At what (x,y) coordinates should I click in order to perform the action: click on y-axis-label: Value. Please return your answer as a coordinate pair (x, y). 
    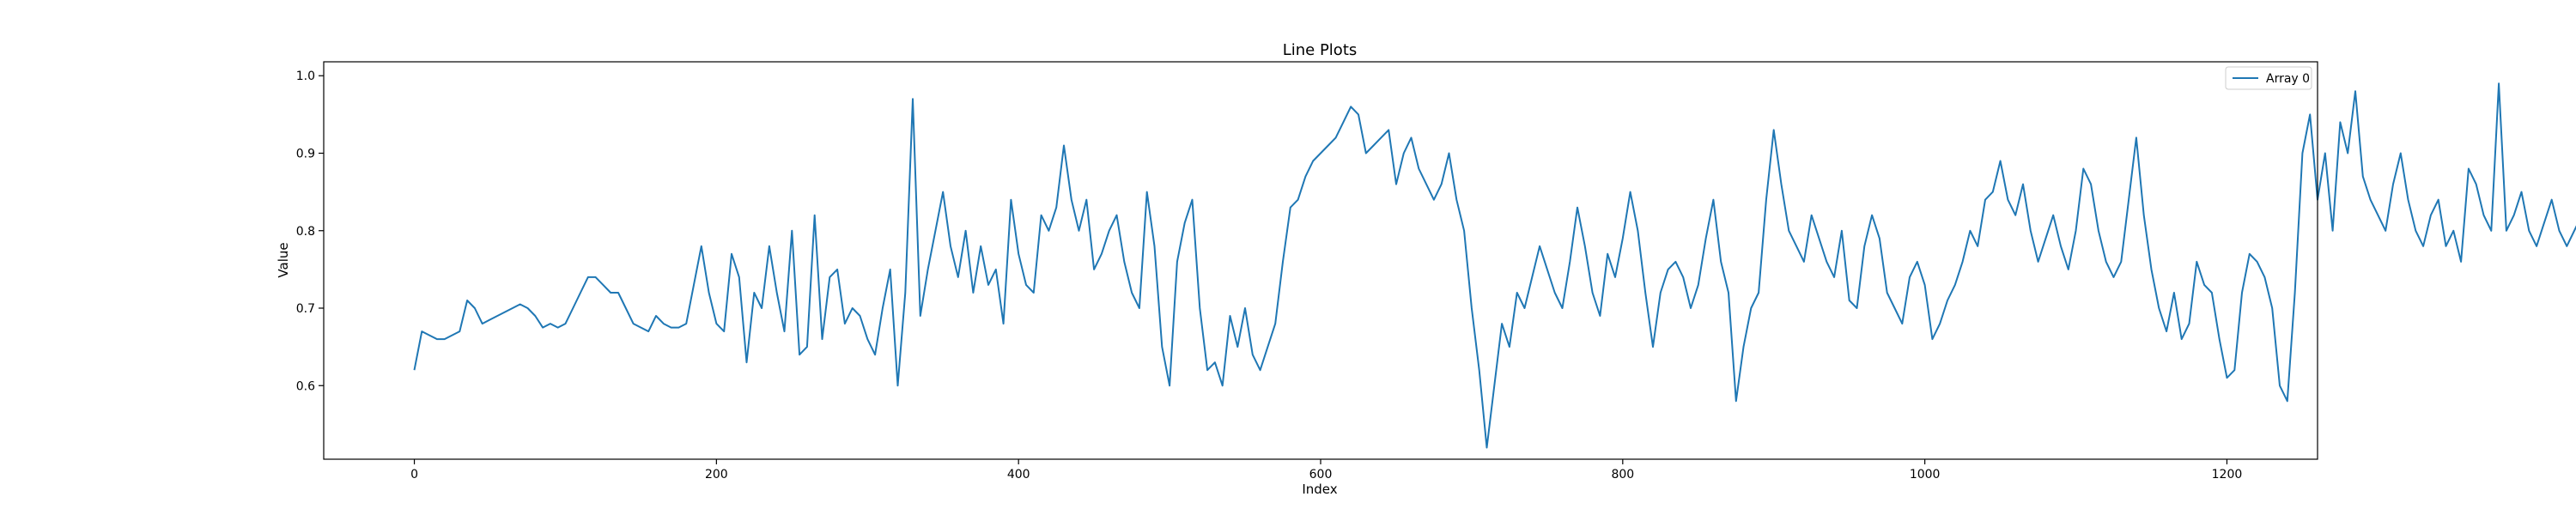
    Looking at the image, I should click on (283, 259).